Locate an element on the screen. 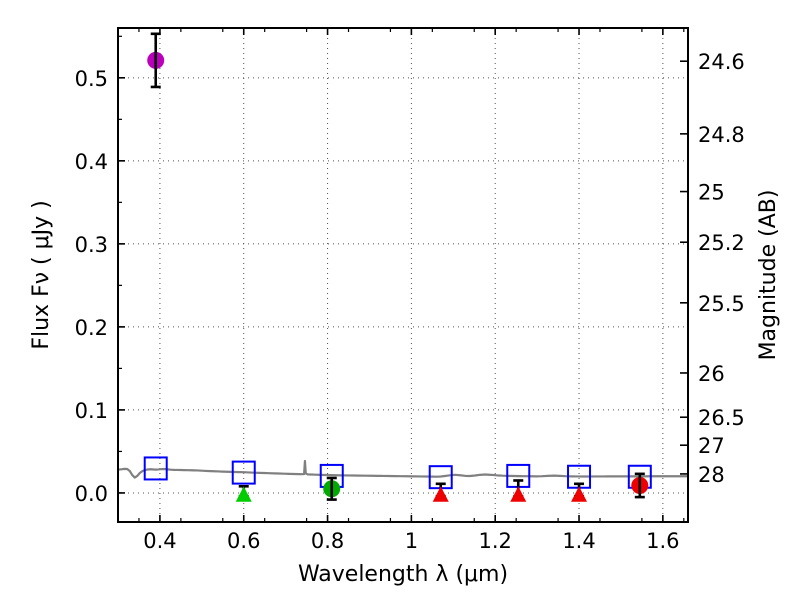 Image resolution: width=800 pixels, height=600 pixels. right-axis-tick-label: 25.2 is located at coordinates (721, 243).